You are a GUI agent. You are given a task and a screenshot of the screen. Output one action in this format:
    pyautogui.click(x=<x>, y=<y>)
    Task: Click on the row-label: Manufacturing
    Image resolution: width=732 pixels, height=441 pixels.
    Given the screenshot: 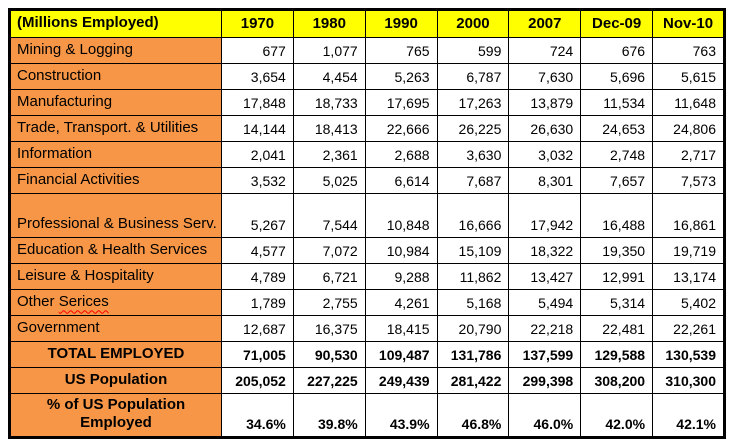 What is the action you would take?
    pyautogui.click(x=115, y=102)
    